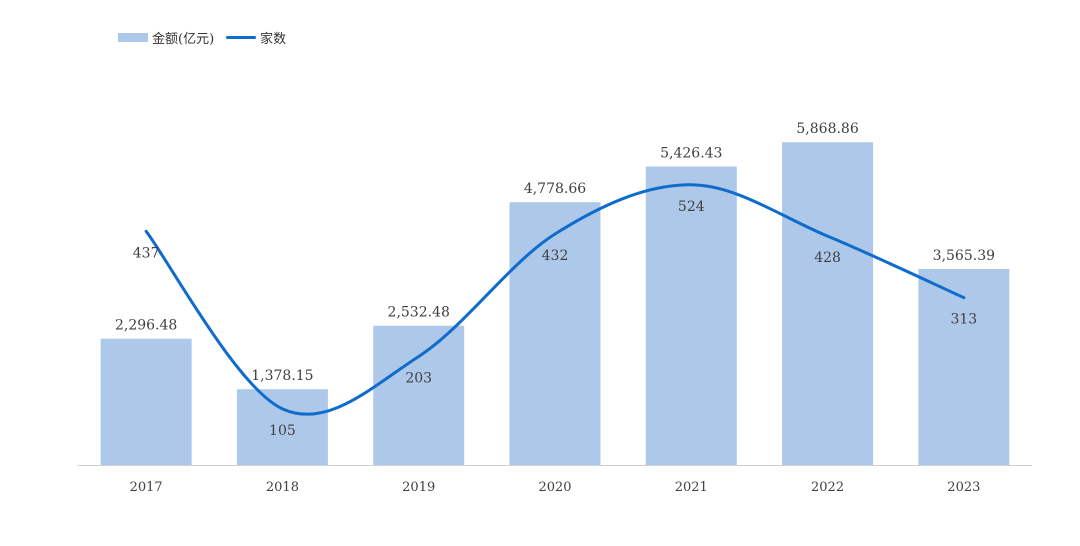 Image resolution: width=1080 pixels, height=546 pixels. Describe the element at coordinates (419, 395) in the screenshot. I see `bar-2019` at that location.